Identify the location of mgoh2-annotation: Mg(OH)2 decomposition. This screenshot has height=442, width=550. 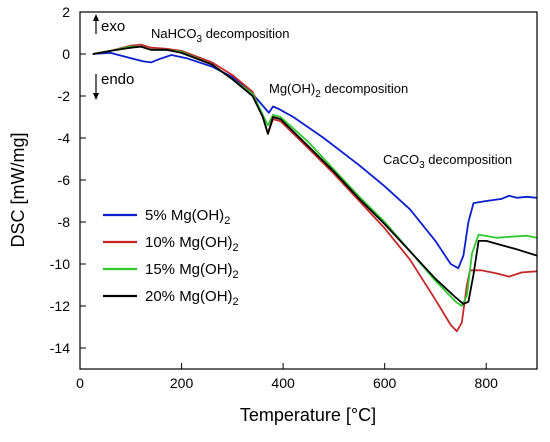
(338, 90).